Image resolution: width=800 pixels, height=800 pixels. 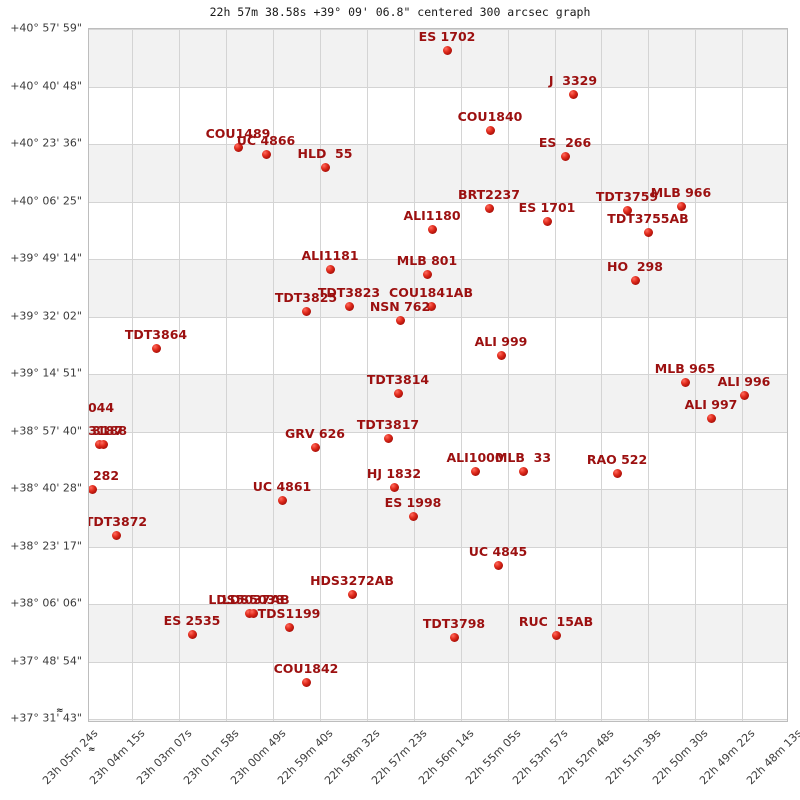 I want to click on star-label: COU1842, so click(x=306, y=668).